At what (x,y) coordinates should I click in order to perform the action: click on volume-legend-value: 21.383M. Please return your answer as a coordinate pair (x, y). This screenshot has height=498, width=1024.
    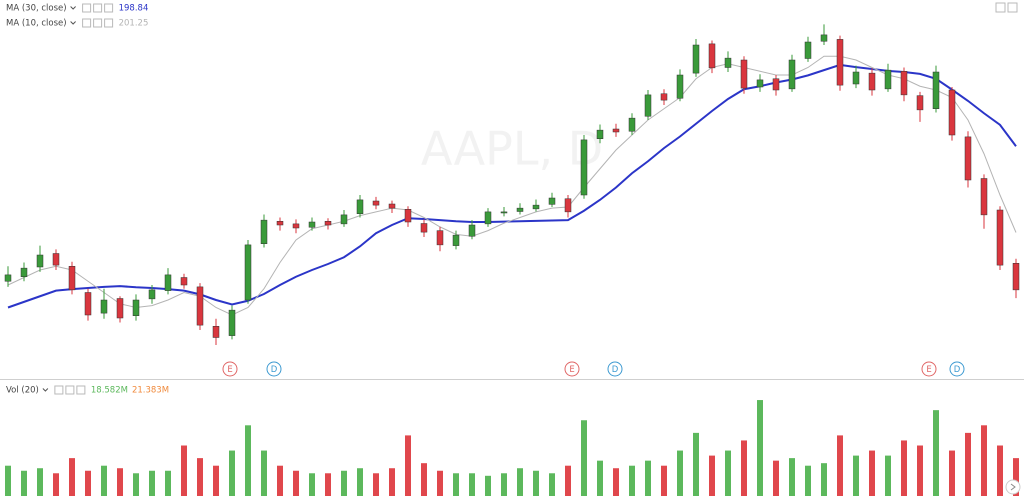
    Looking at the image, I should click on (150, 391).